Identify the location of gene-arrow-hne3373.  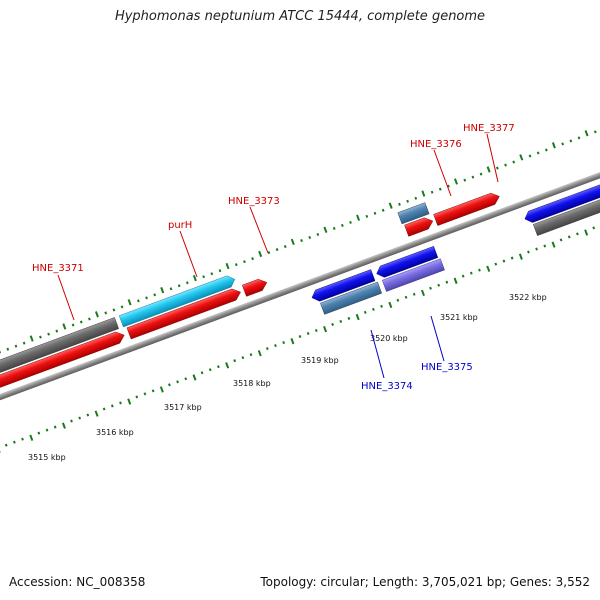
(255, 287).